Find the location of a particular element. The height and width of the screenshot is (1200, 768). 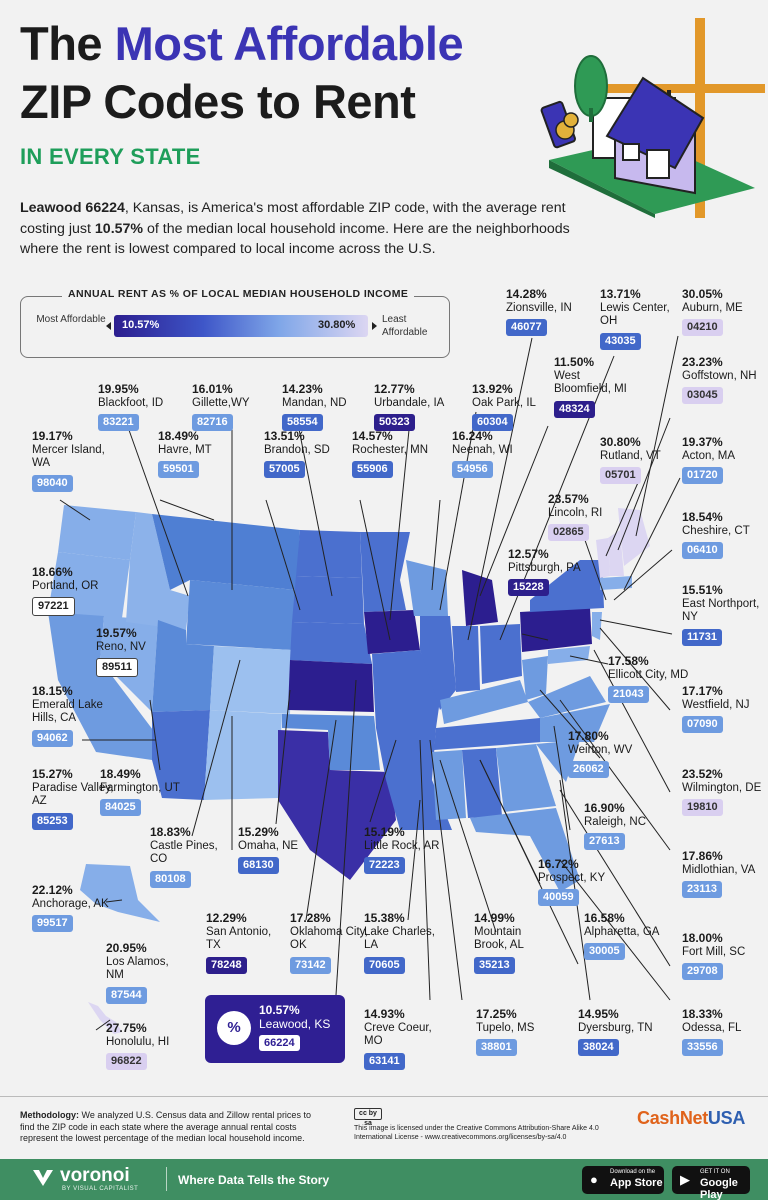

state-mo is located at coordinates (406, 689).